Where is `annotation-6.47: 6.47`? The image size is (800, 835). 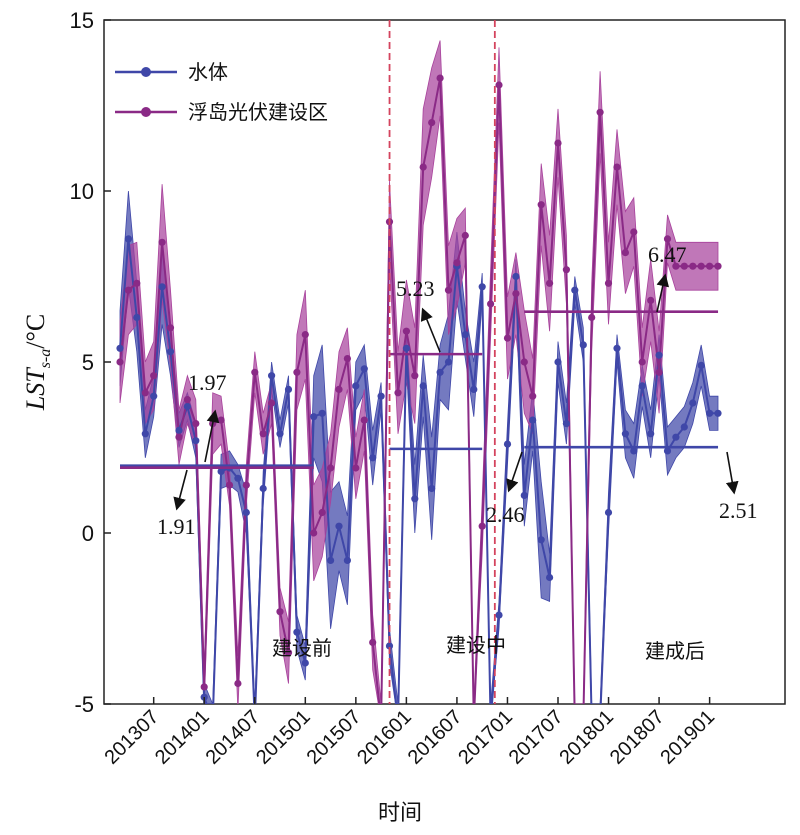
annotation-6.47: 6.47 is located at coordinates (667, 254).